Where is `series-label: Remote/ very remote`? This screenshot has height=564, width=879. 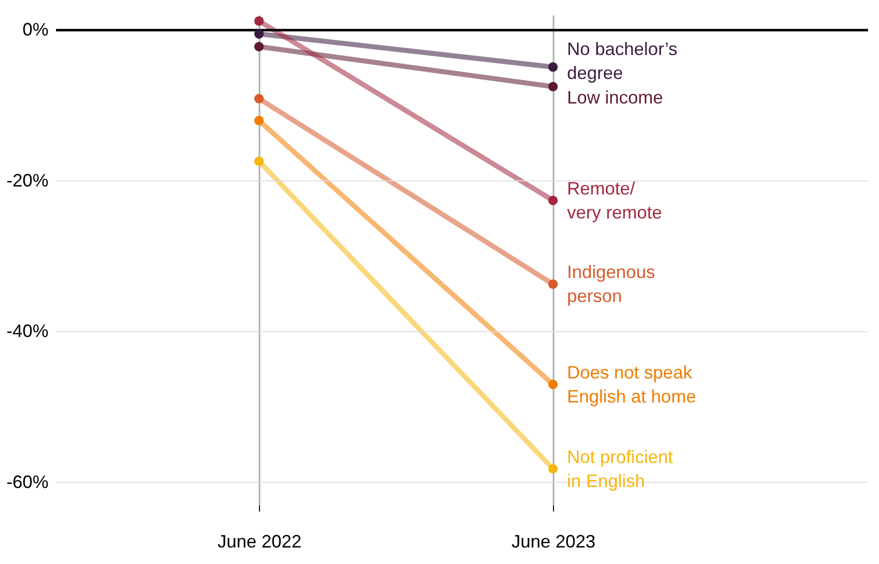
series-label: Remote/ very remote is located at coordinates (614, 200).